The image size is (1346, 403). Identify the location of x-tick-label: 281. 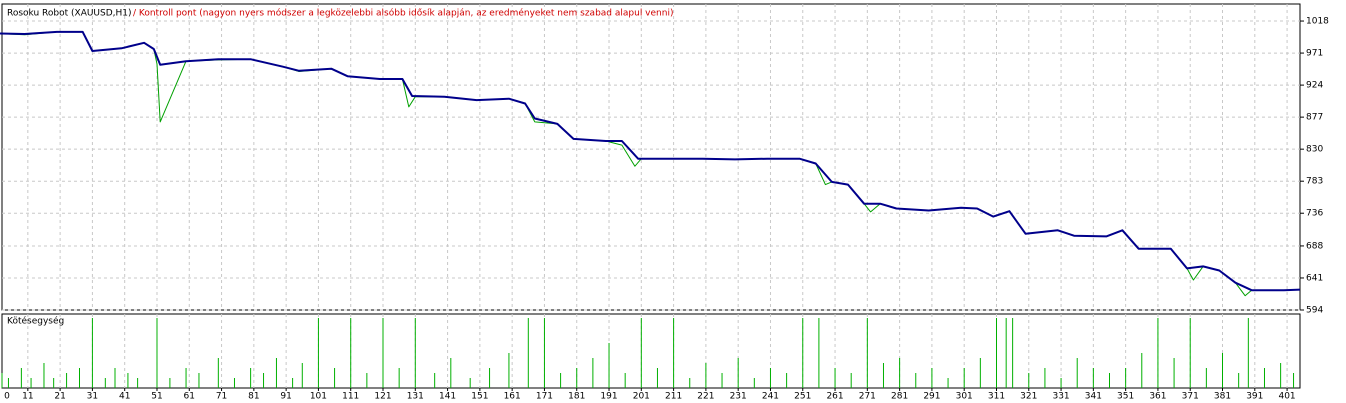
(899, 397).